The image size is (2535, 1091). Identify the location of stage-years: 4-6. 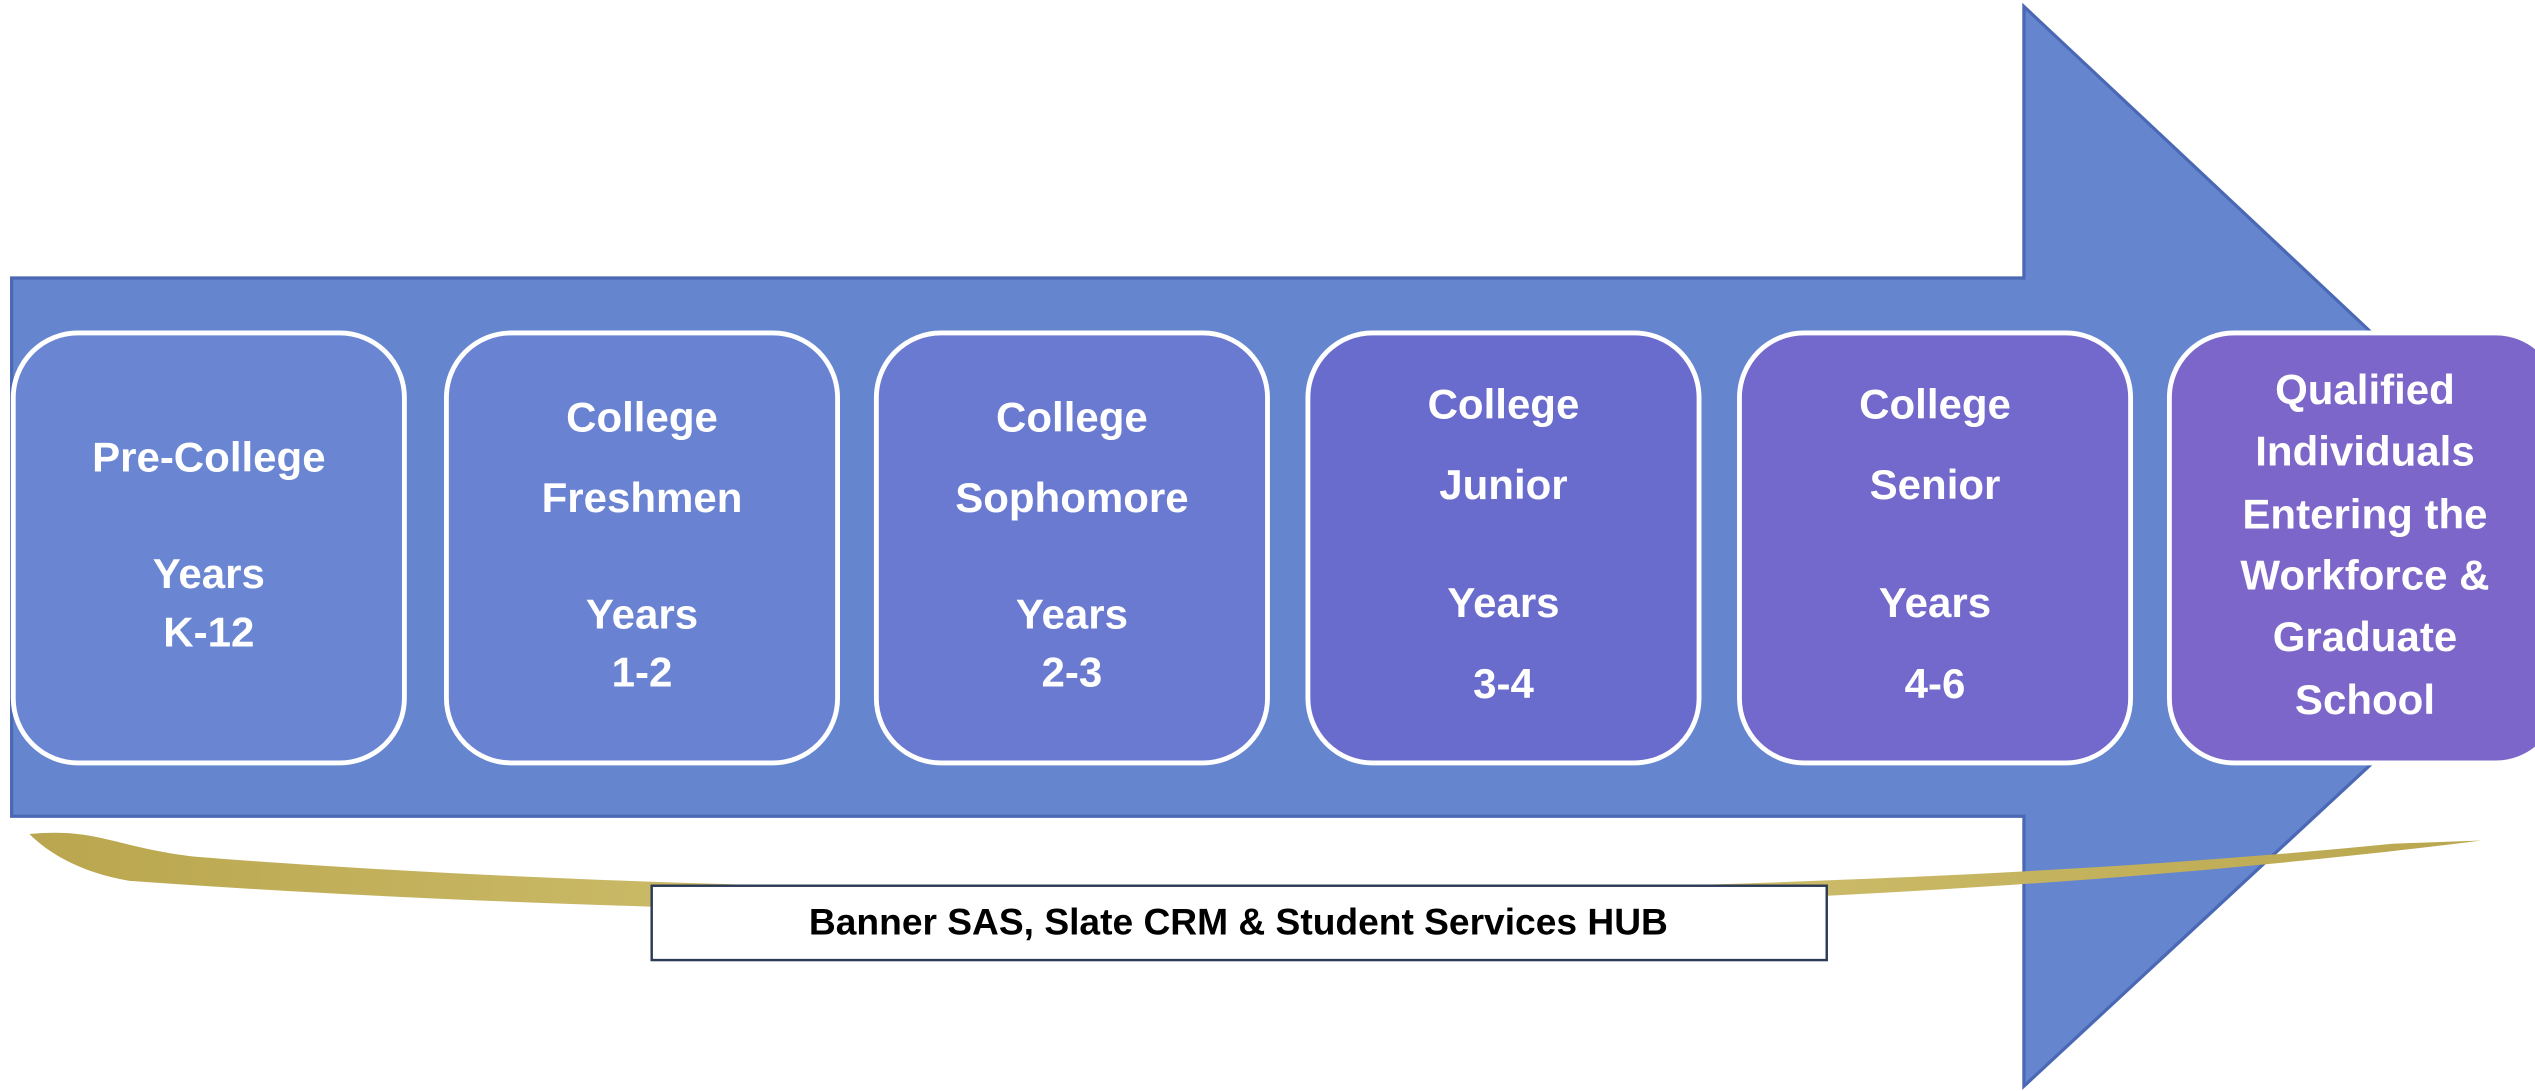
(1935, 683).